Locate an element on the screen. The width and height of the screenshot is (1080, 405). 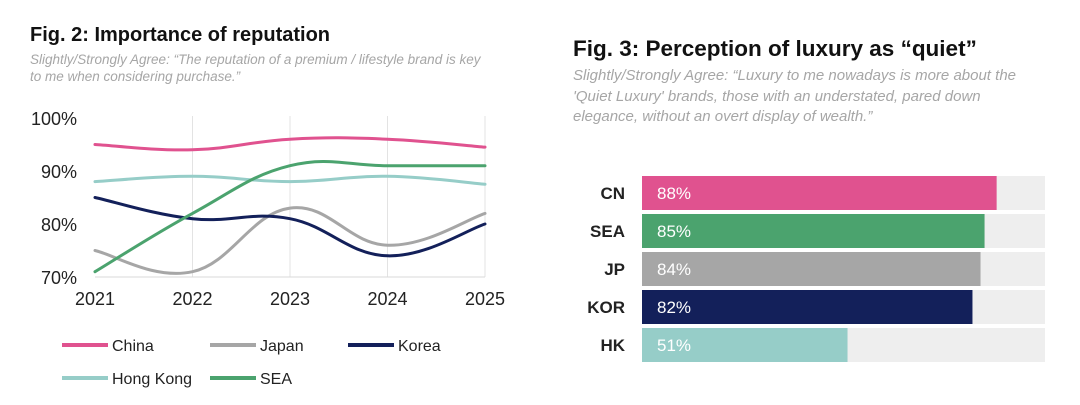
series-line-sea is located at coordinates (290, 216).